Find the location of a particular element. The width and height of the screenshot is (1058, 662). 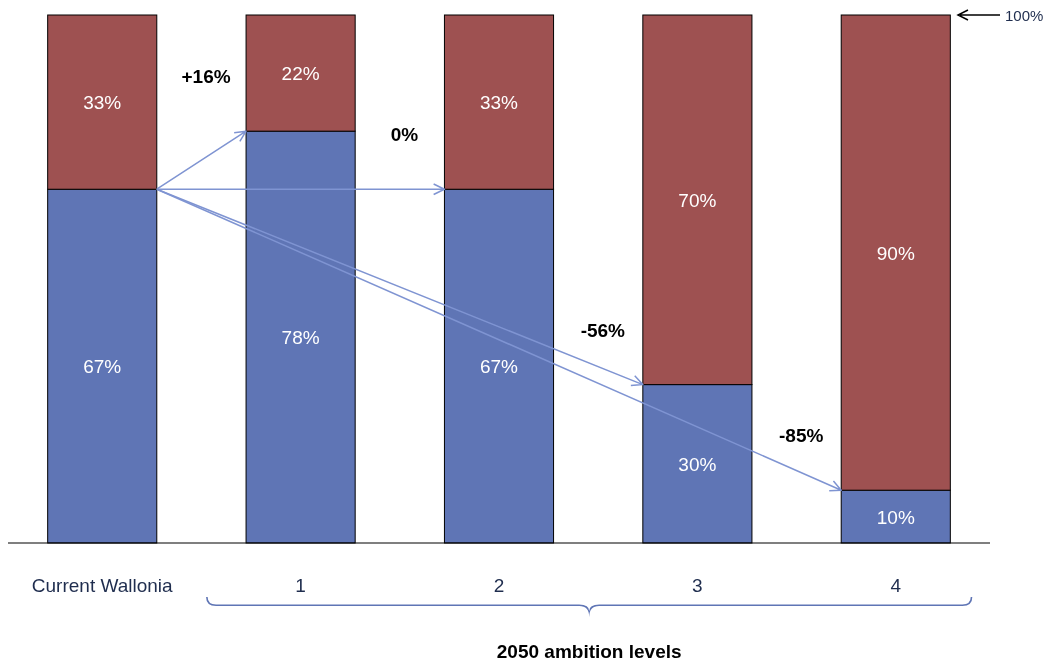

data-label: 22% is located at coordinates (300, 74).